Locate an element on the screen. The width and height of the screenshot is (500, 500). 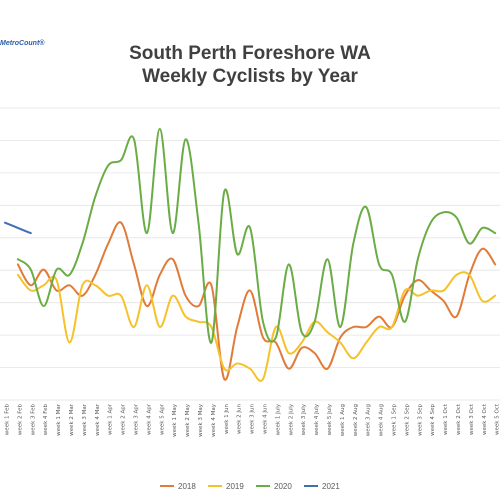
legend-label: 2021 is located at coordinates (331, 486).